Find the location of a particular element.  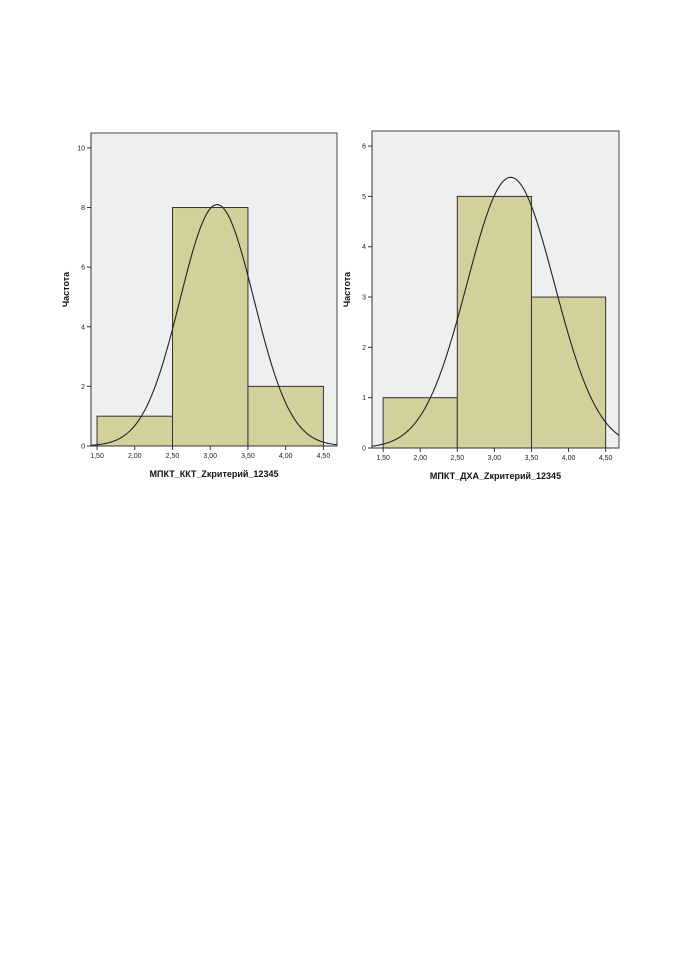

y-tick-label: 8 is located at coordinates (83, 208).